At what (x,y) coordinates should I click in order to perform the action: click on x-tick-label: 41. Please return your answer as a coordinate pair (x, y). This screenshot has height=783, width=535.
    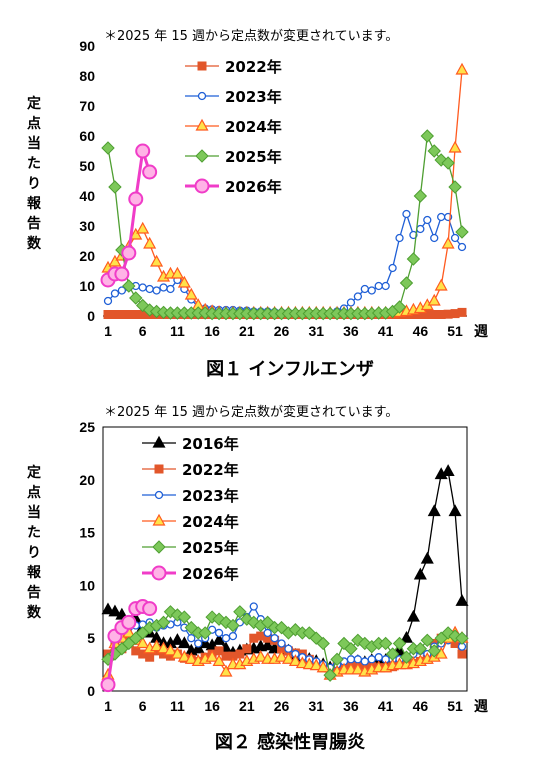
    Looking at the image, I should click on (386, 331).